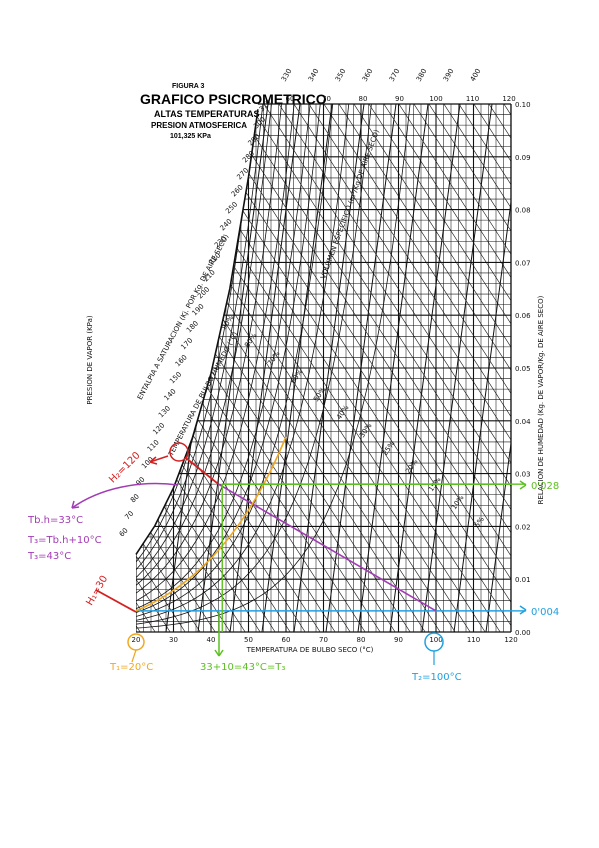  Describe the element at coordinates (399, 99) in the screenshot. I see `top-tick-label: 90` at that location.